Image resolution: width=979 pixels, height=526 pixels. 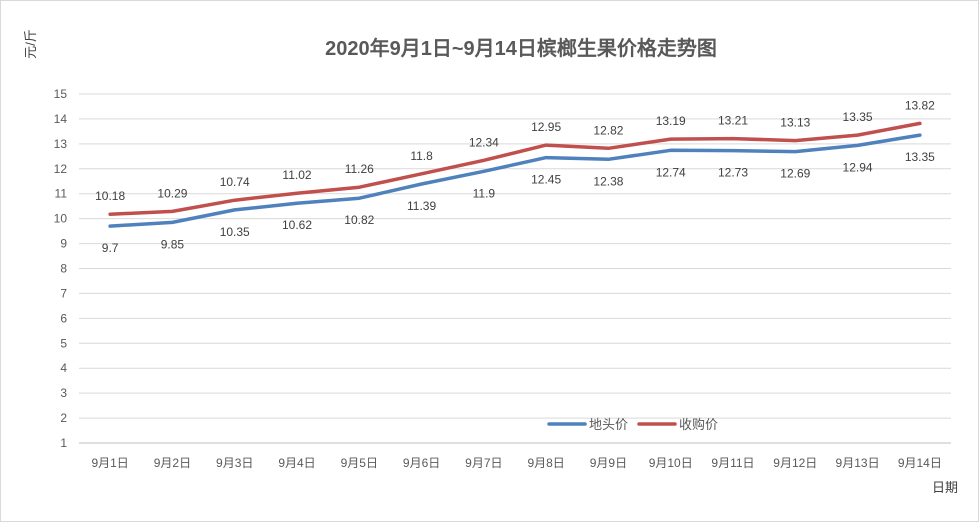 I want to click on y-tick-label: 12, so click(x=61, y=169).